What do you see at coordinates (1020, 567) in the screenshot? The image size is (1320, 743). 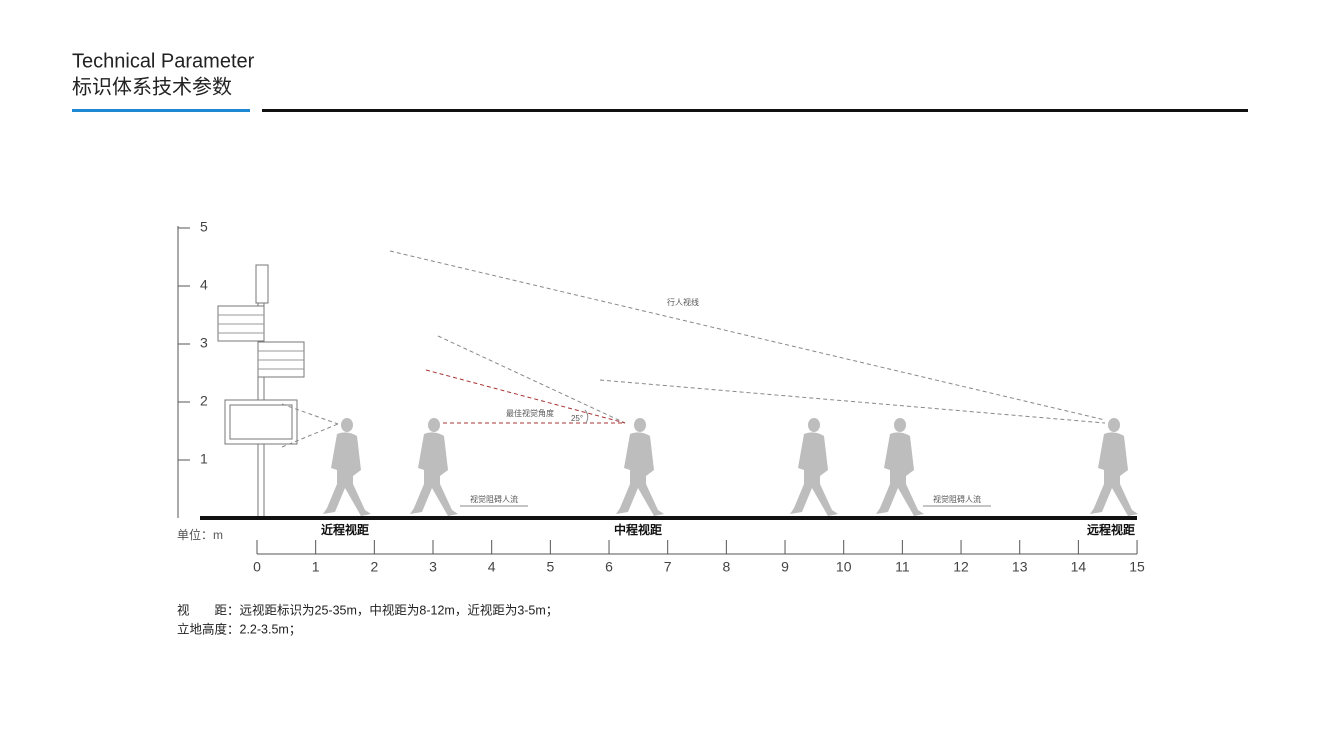 I see `x-tick-label: 13` at bounding box center [1020, 567].